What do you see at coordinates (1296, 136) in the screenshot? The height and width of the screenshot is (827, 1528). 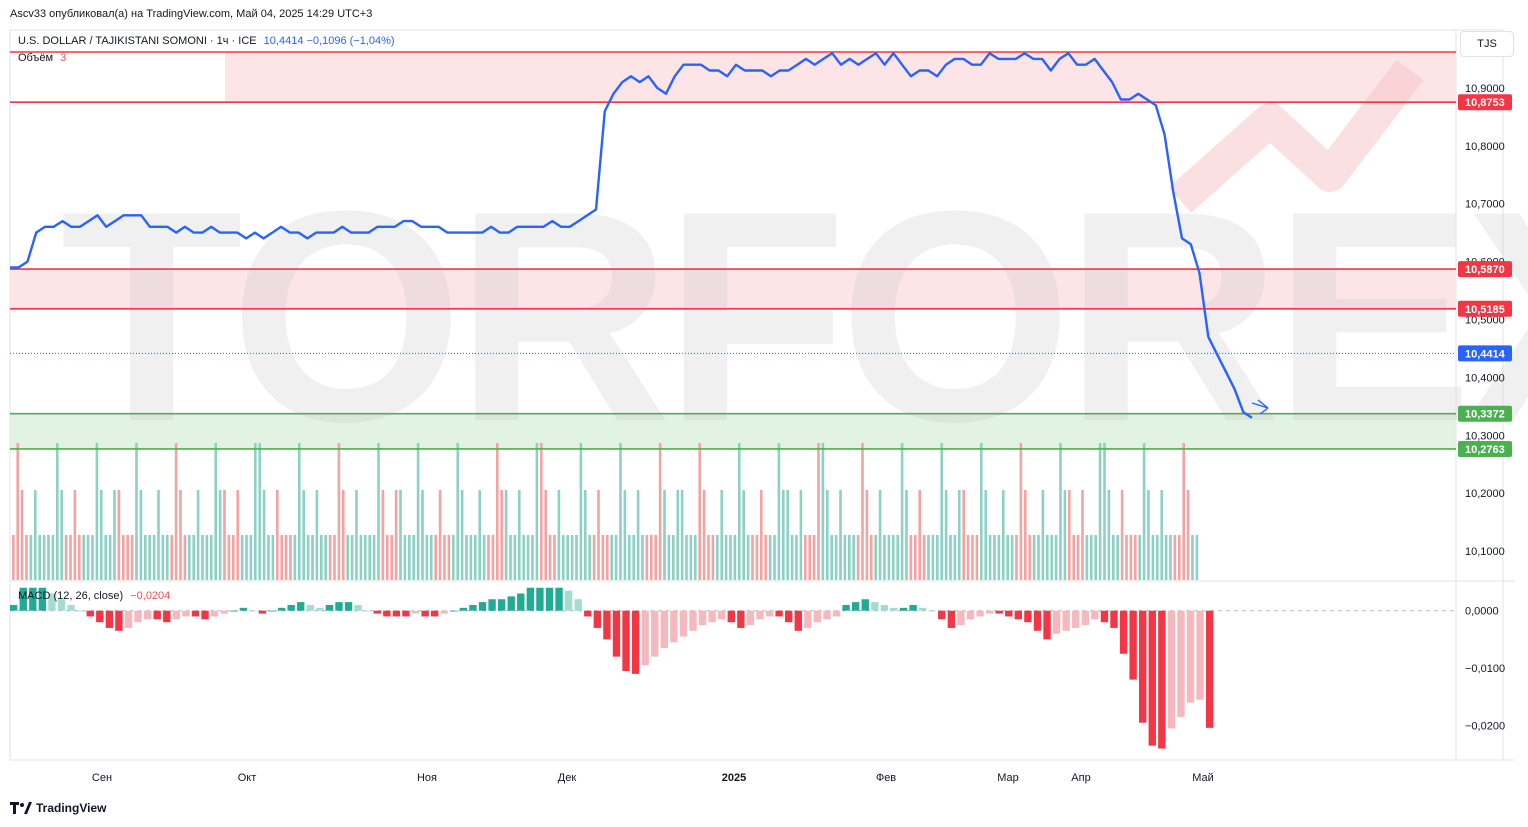 I see `watermark-arrow` at bounding box center [1296, 136].